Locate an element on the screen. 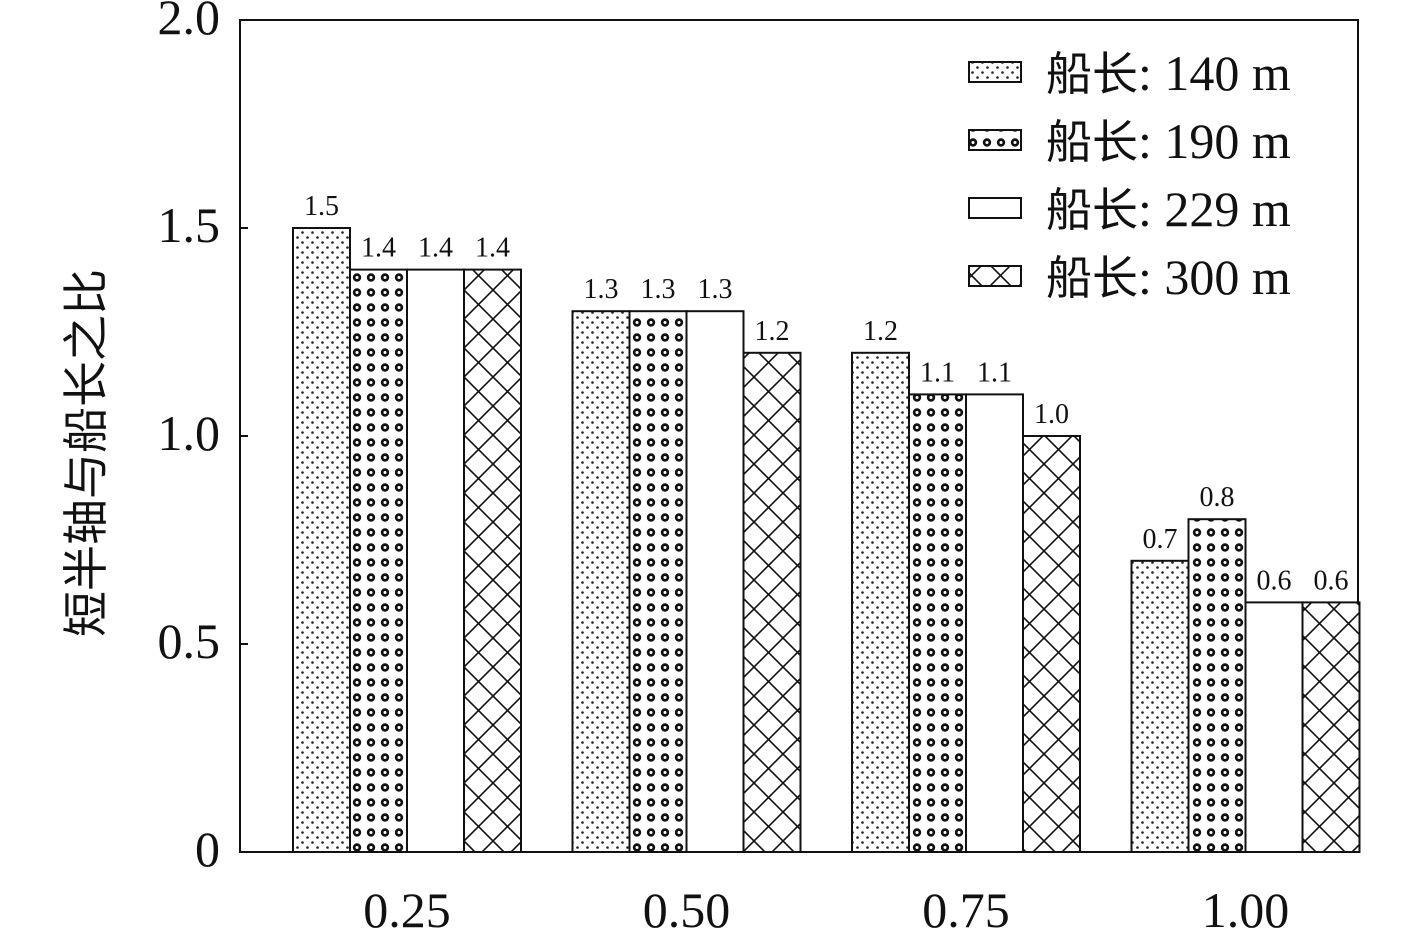 The image size is (1417, 929). y-tick-label: 1.0 is located at coordinates (189, 433).